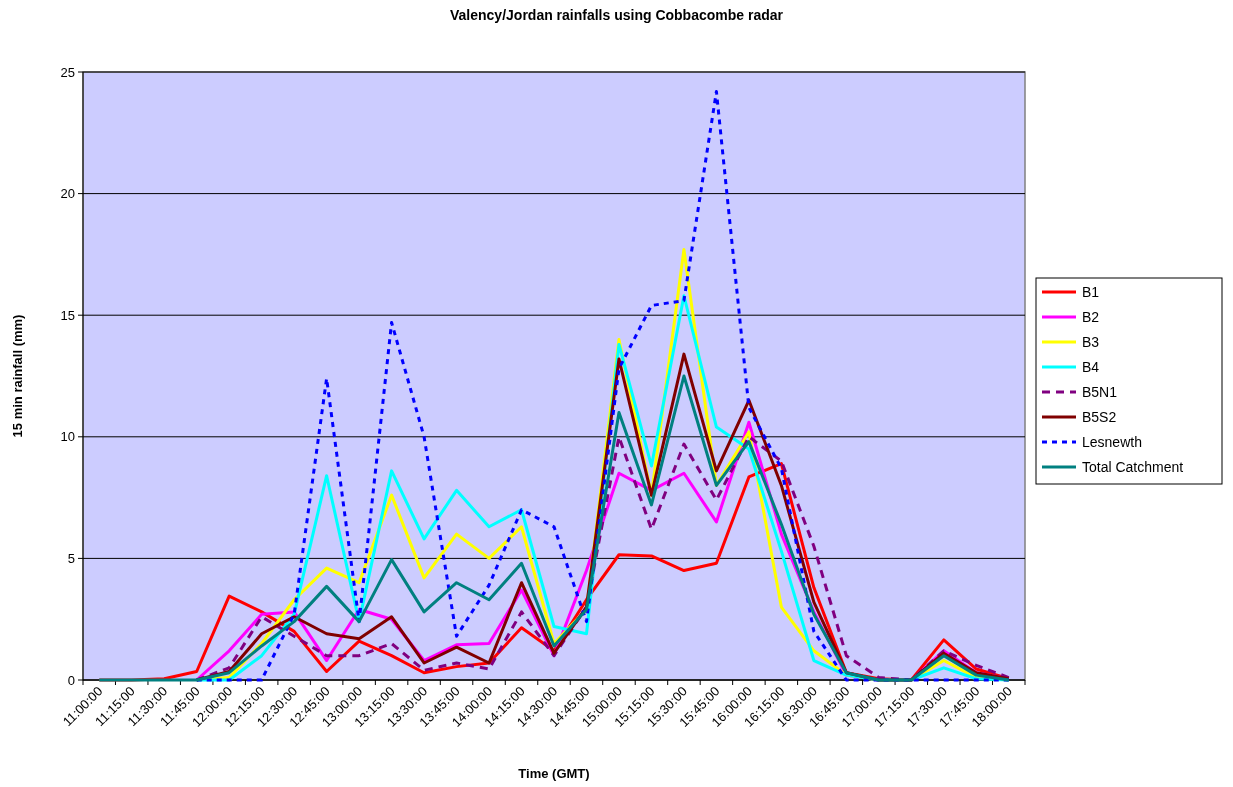  What do you see at coordinates (71, 680) in the screenshot?
I see `y-tick-label: 0` at bounding box center [71, 680].